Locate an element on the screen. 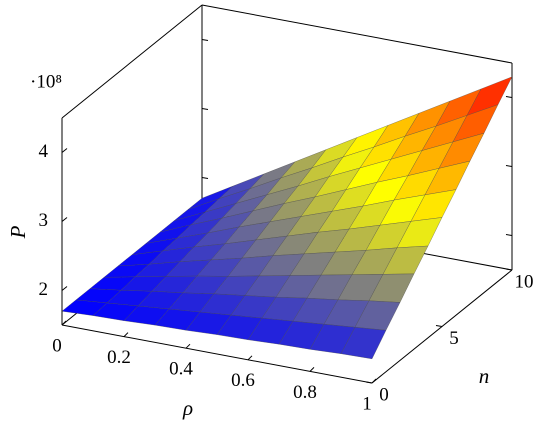 The image size is (550, 434). z-tick-label: 3 is located at coordinates (44, 220).